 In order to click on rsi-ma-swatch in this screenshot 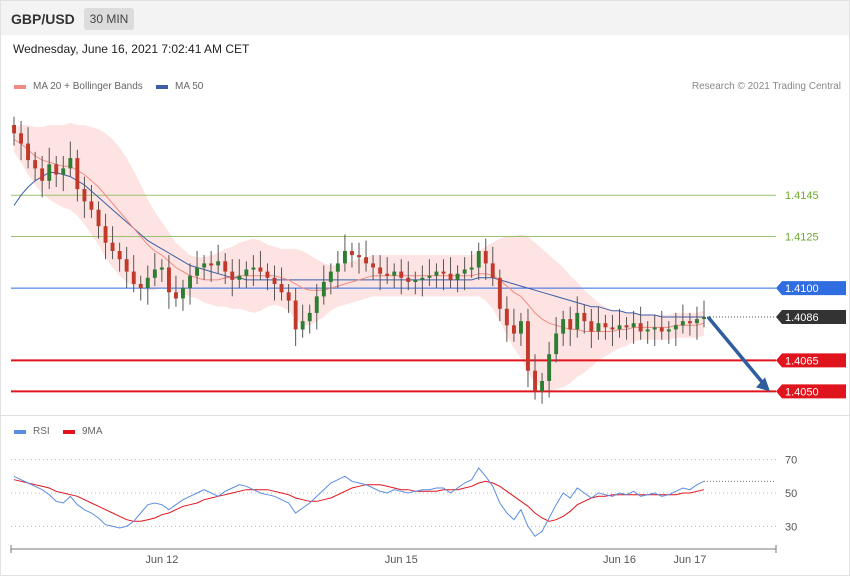, I will do `click(69, 431)`.